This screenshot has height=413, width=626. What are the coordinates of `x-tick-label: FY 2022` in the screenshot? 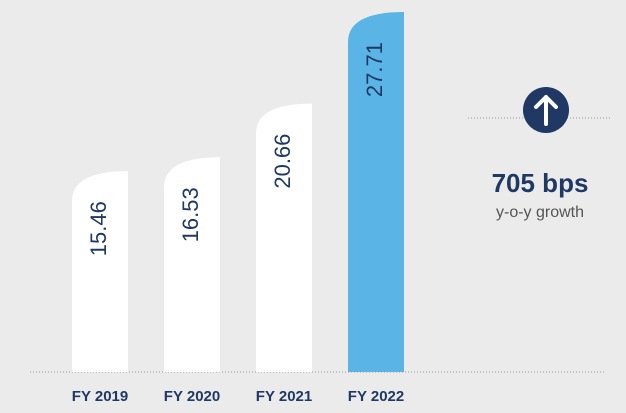 It's located at (376, 396).